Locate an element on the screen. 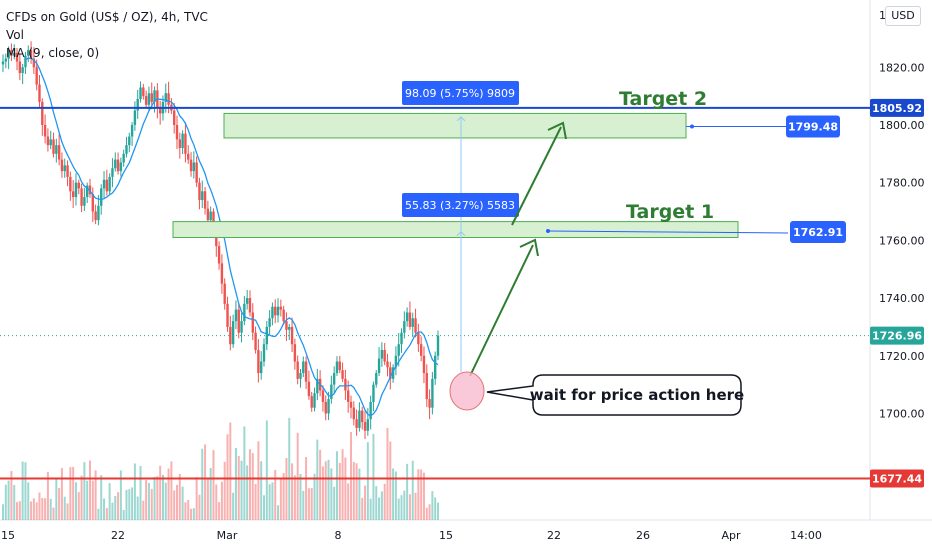 Image resolution: width=932 pixels, height=550 pixels. symbol-title: CFDs on Gold (US$ / OZ), 4h, TVC is located at coordinates (107, 17).